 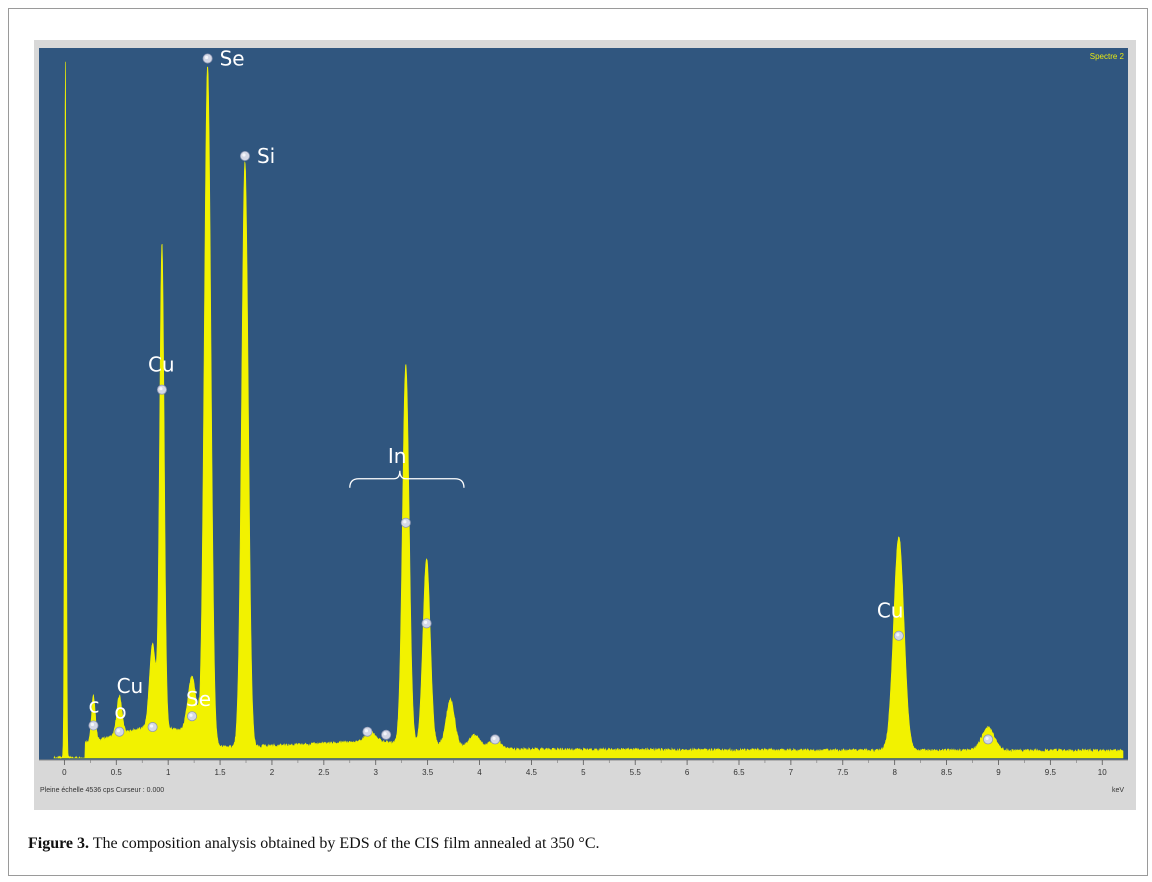 What do you see at coordinates (998, 772) in the screenshot?
I see `x-tick-label: 9` at bounding box center [998, 772].